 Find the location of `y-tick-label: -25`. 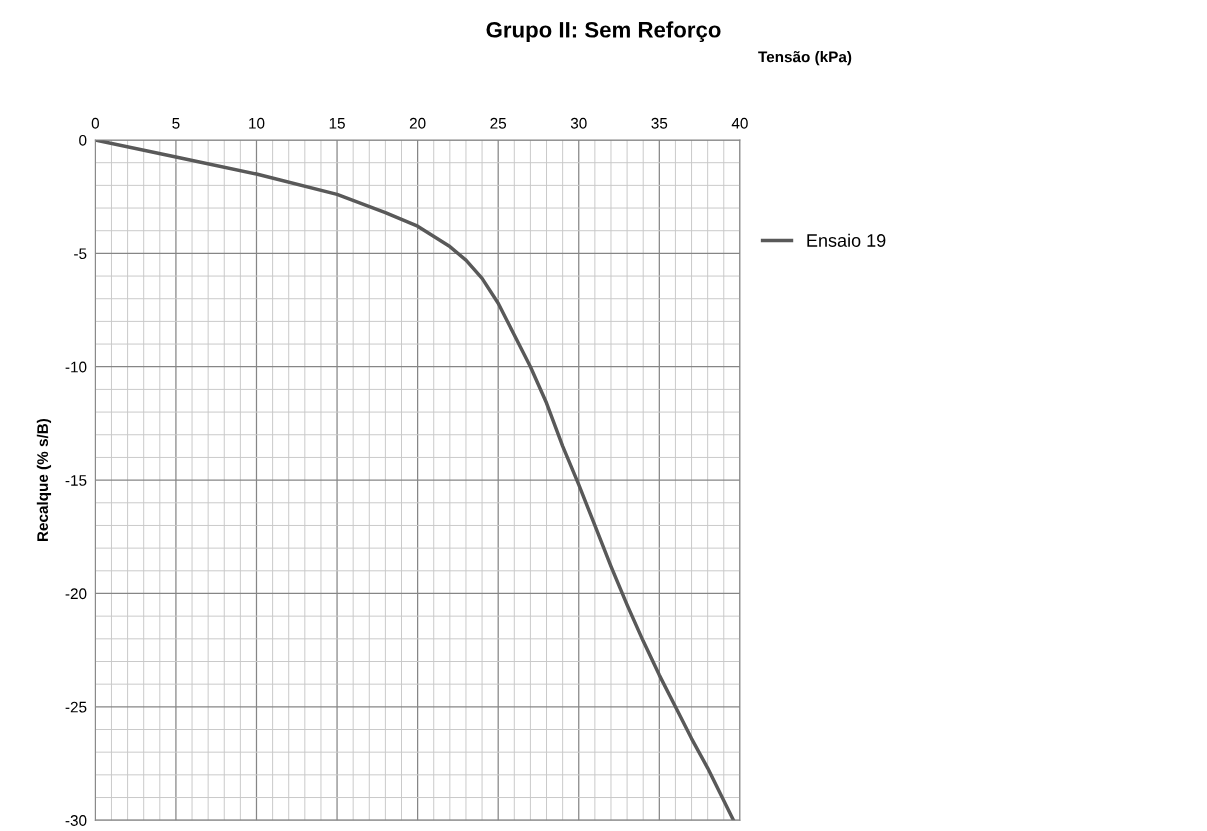

y-tick-label: -25 is located at coordinates (76, 707).